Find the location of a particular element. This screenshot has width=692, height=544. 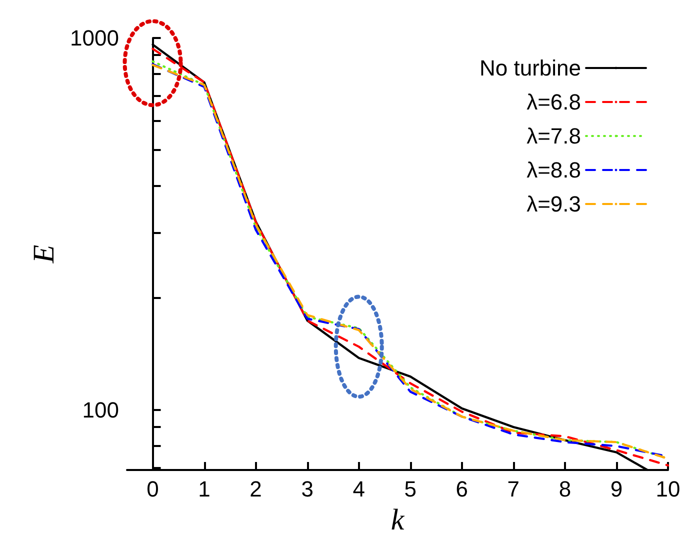

x-tick-label: 2 is located at coordinates (256, 489).